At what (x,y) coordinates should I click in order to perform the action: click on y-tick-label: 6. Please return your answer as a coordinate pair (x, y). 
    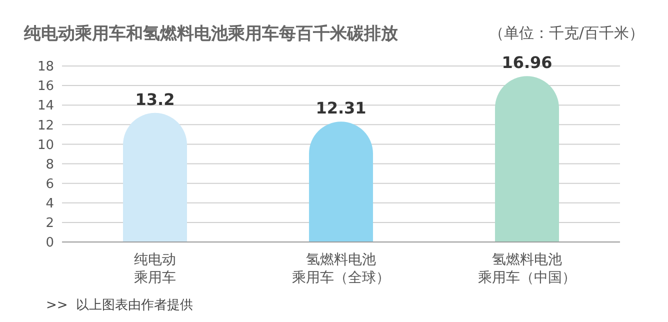
    Looking at the image, I should click on (50, 184).